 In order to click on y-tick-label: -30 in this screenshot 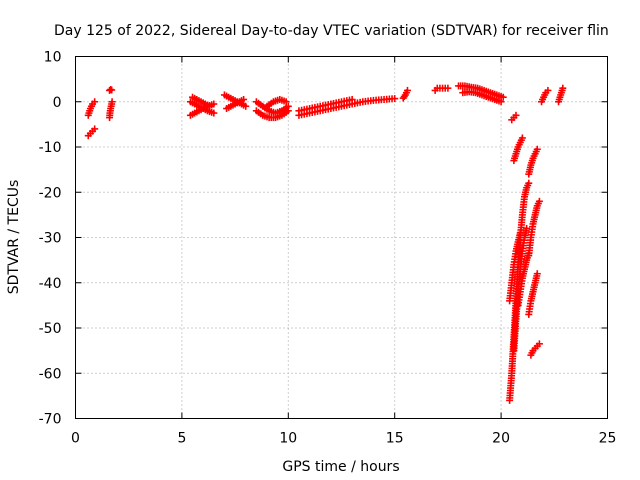, I will do `click(50, 239)`.